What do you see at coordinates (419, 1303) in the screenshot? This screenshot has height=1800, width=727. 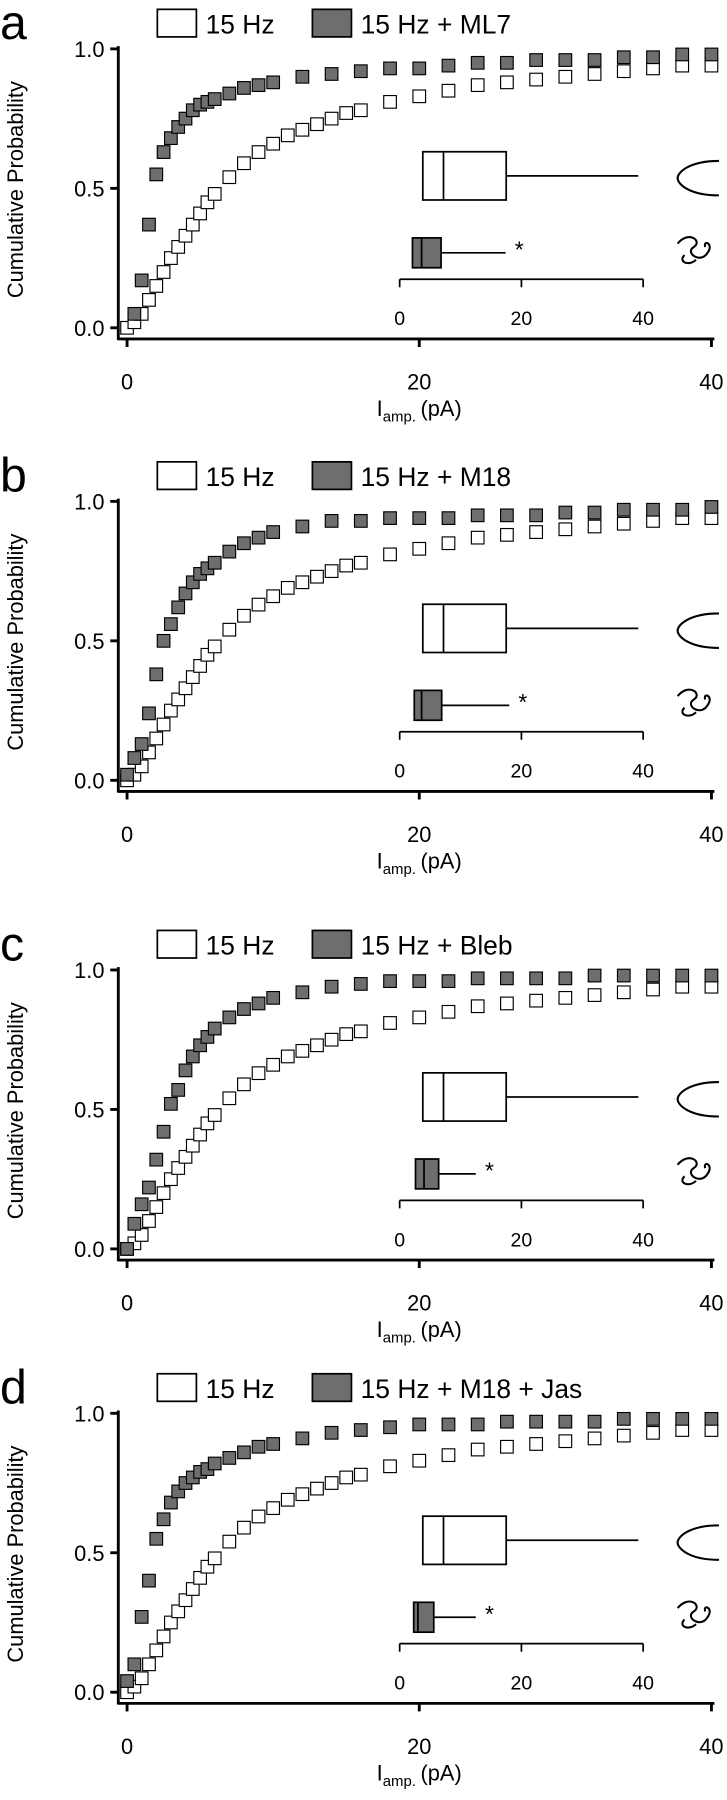 I see `x-tick-label: 20` at bounding box center [419, 1303].